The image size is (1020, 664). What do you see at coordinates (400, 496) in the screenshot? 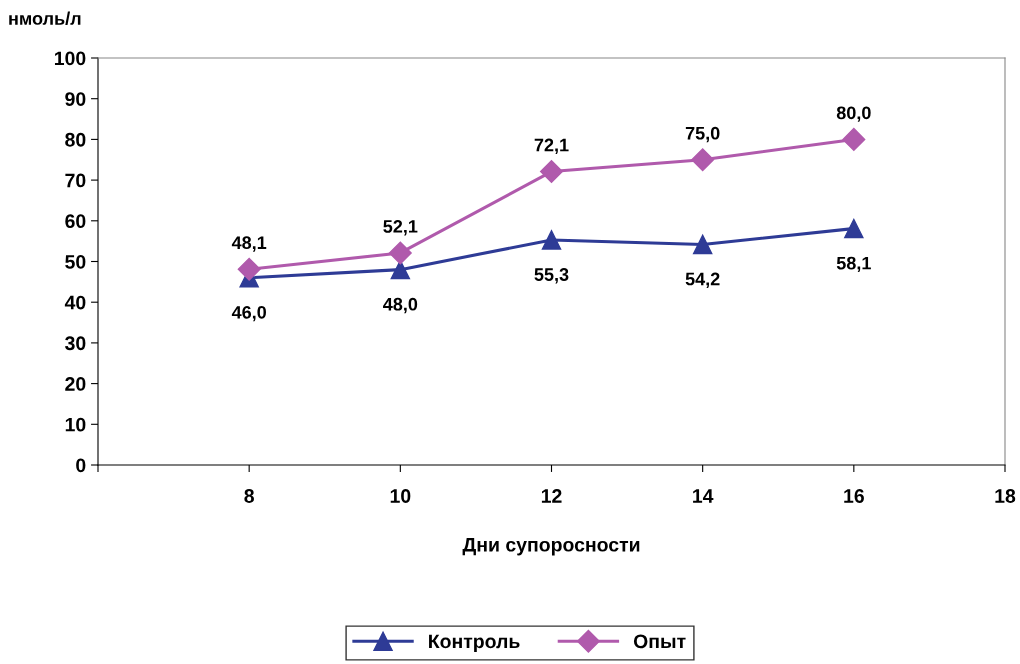
I see `x-tick-label: 10` at bounding box center [400, 496].